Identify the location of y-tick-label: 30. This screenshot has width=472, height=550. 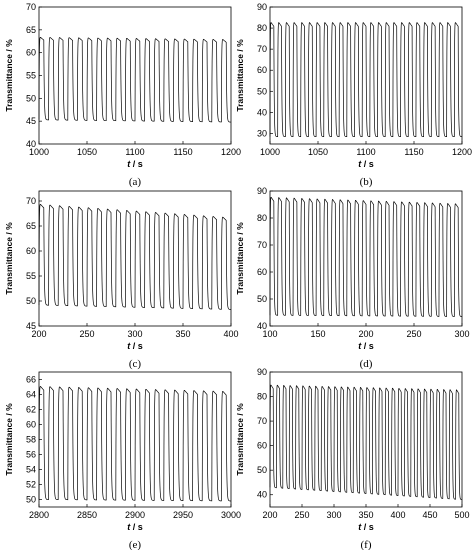
(262, 133).